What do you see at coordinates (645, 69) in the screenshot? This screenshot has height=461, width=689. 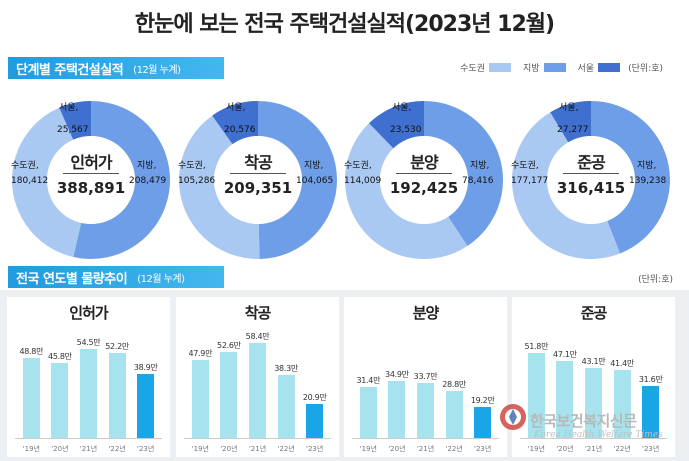 I see `legend-unit: (단위:호)` at bounding box center [645, 69].